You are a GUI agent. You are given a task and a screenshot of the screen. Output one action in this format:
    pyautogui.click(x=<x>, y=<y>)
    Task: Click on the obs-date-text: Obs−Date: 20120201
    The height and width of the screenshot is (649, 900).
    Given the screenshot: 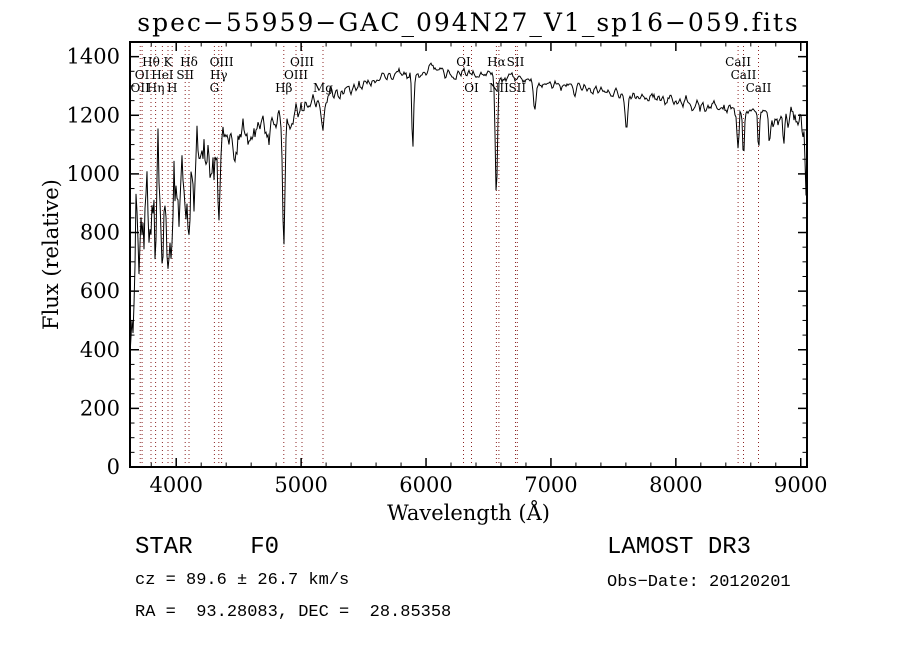 What is the action you would take?
    pyautogui.click(x=699, y=582)
    